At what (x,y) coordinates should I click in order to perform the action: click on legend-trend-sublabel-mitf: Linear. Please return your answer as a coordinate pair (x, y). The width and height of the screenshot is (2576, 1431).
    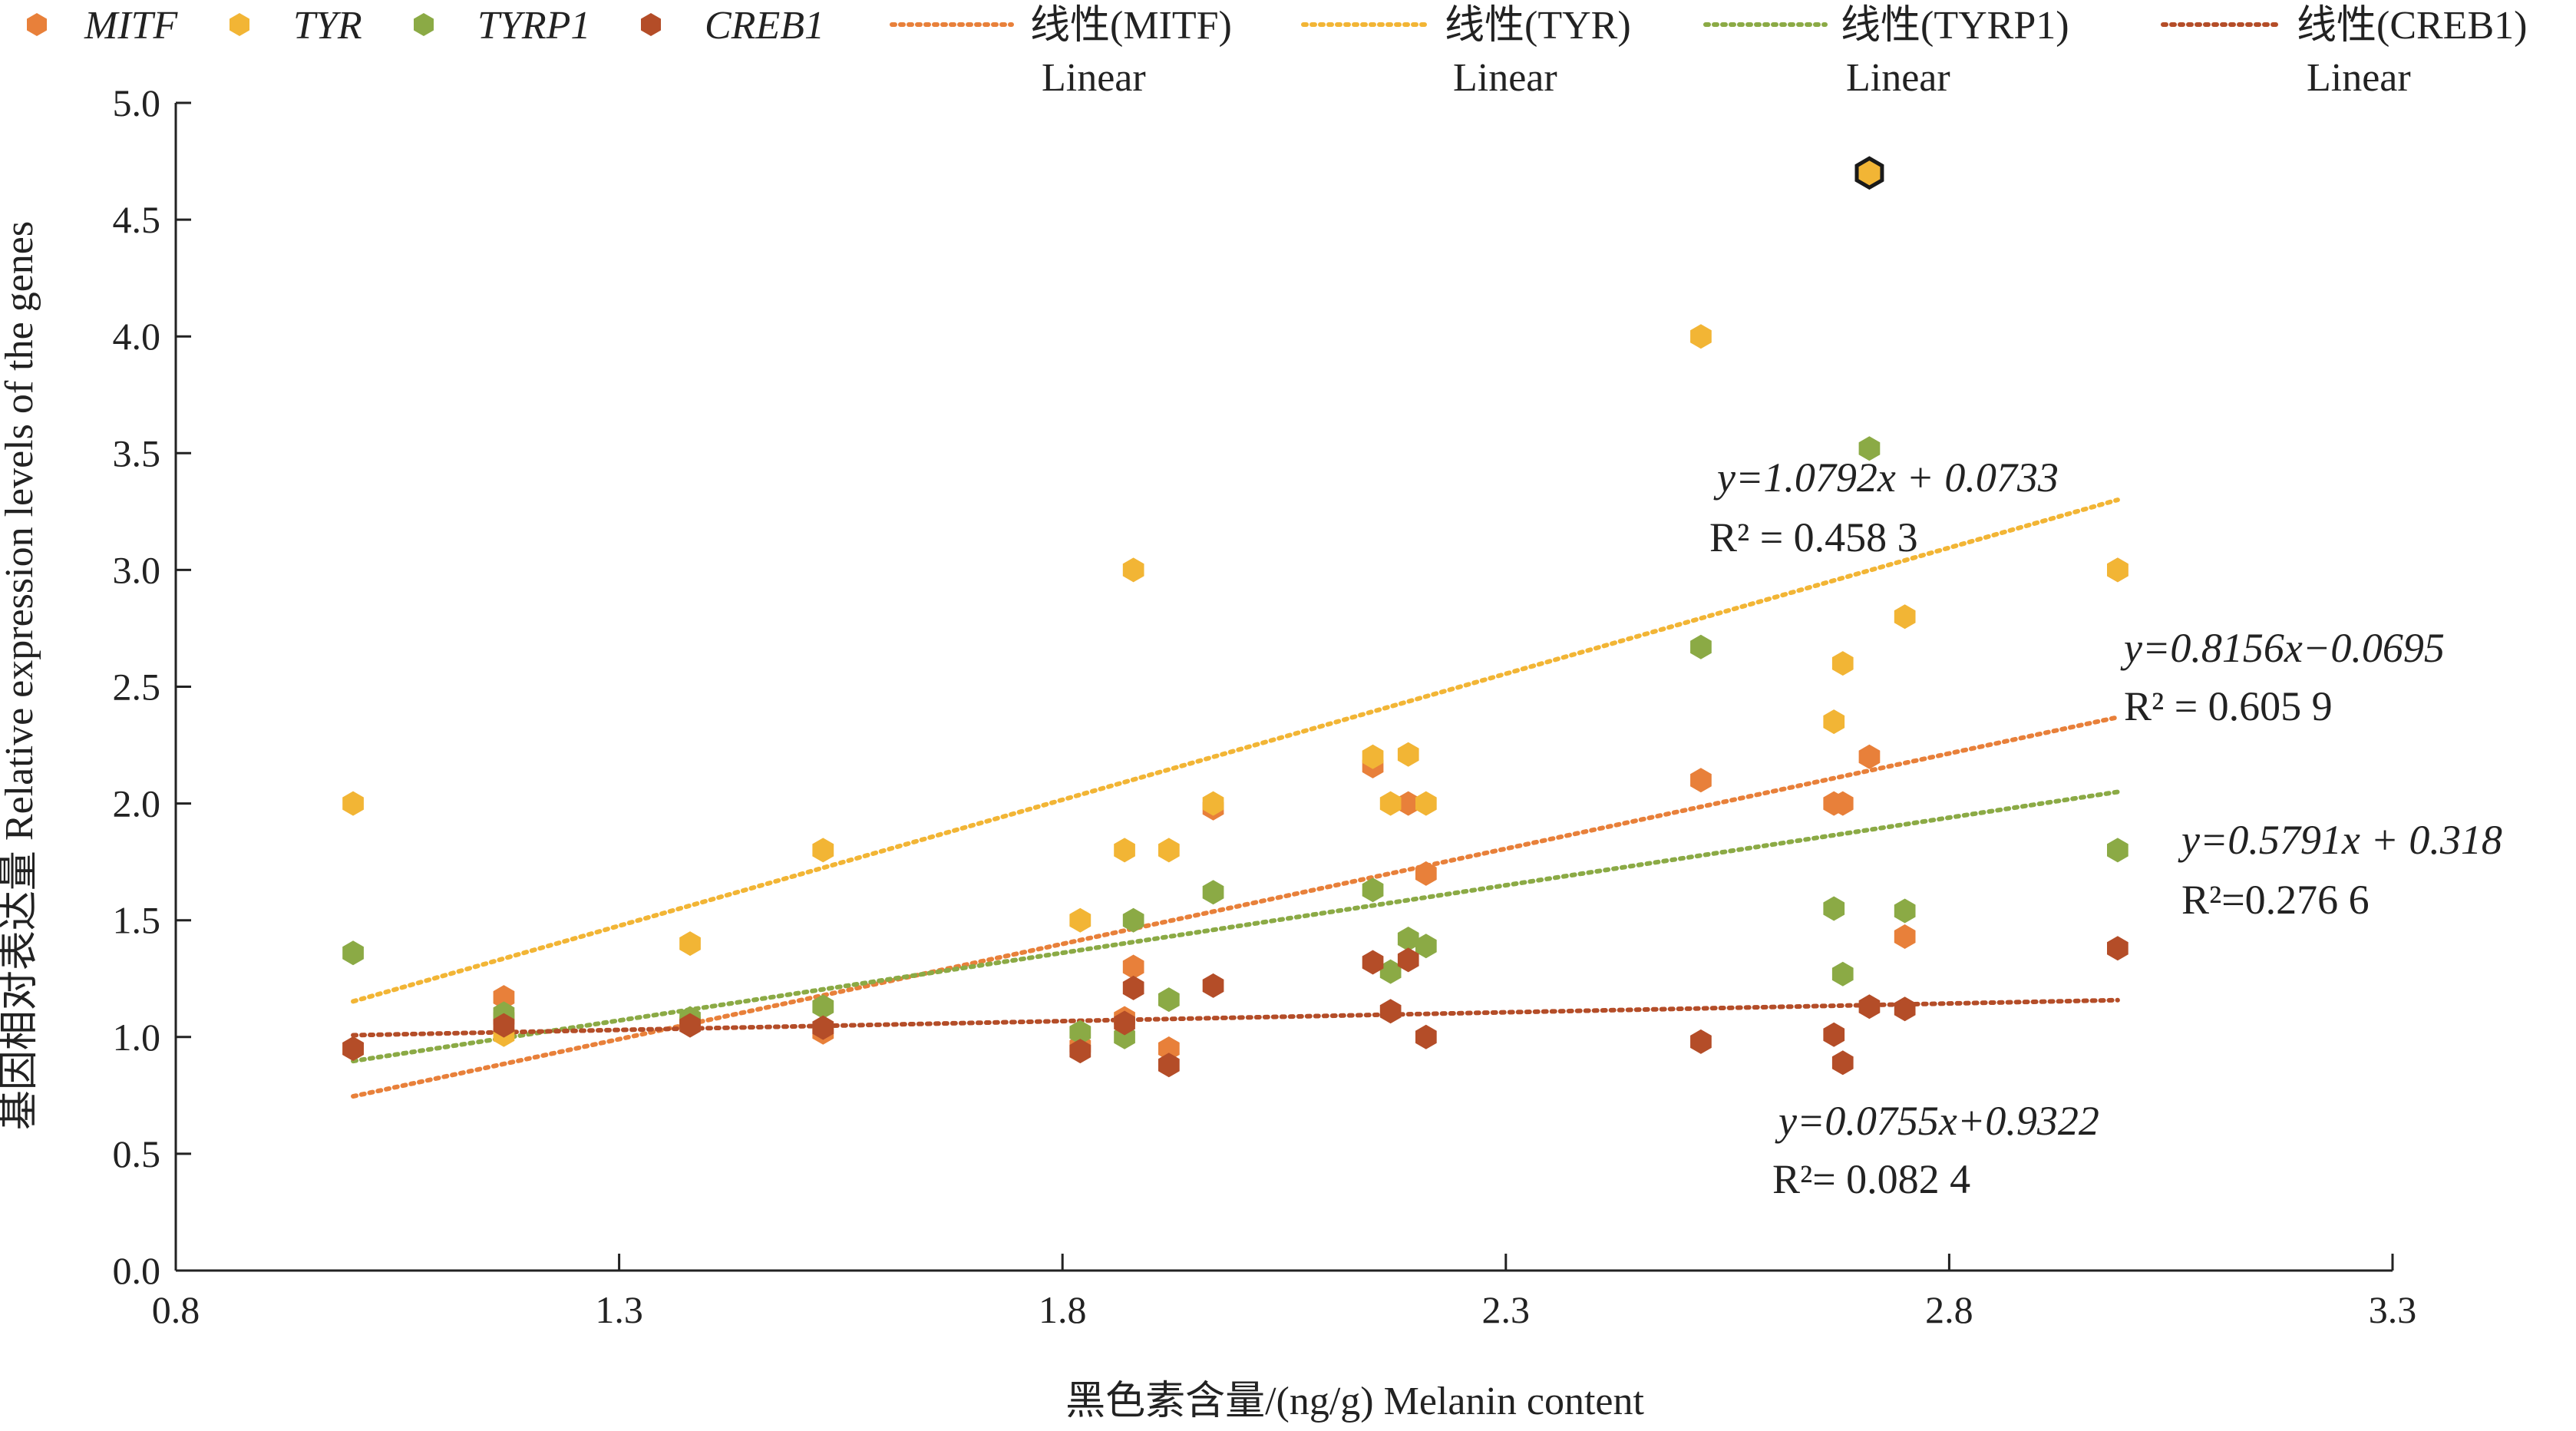
    Looking at the image, I should click on (1094, 78).